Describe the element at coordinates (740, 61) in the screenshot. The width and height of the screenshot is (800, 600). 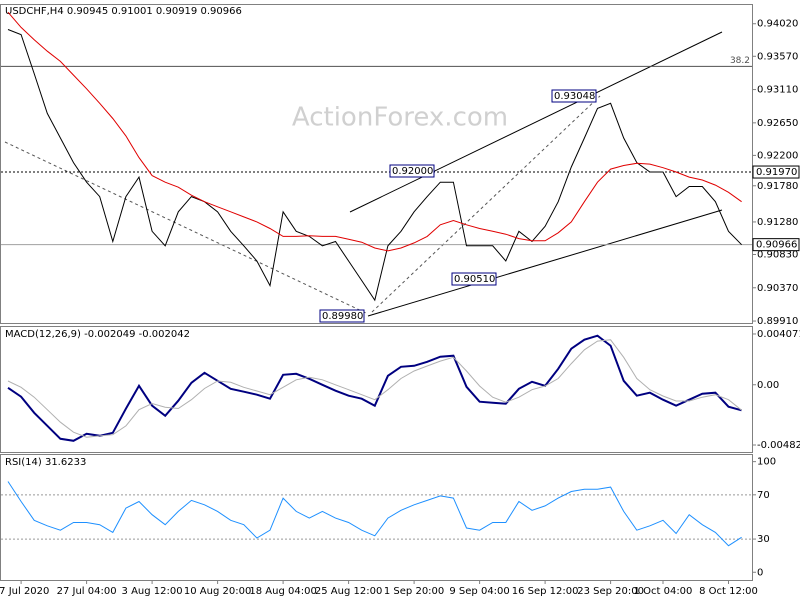
I see `fib-label: 38.2` at that location.